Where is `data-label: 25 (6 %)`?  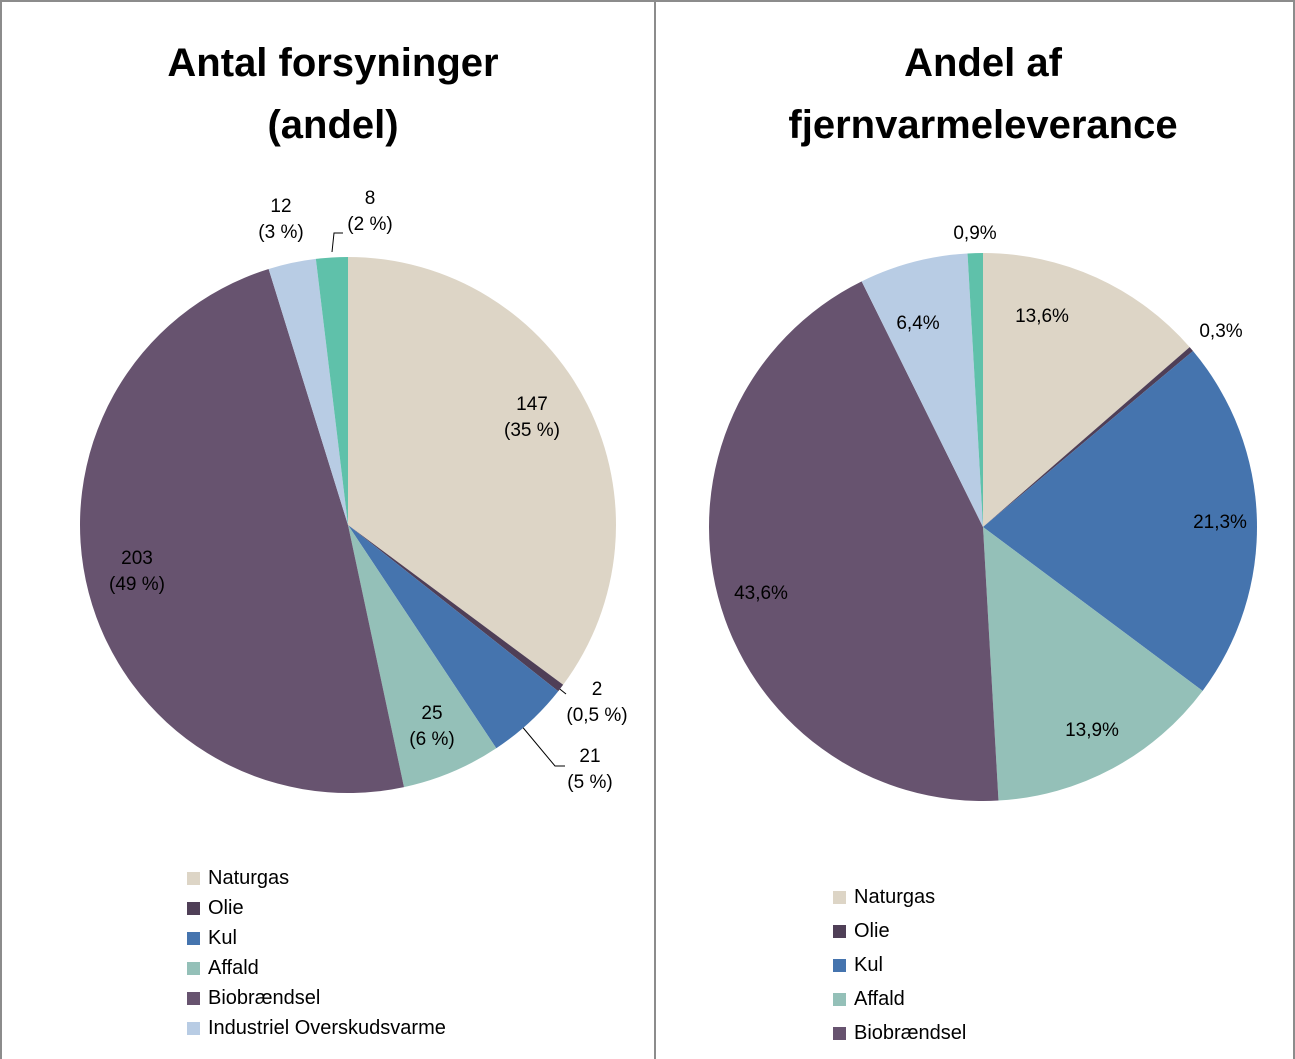
data-label: 25 (6 %) is located at coordinates (432, 726).